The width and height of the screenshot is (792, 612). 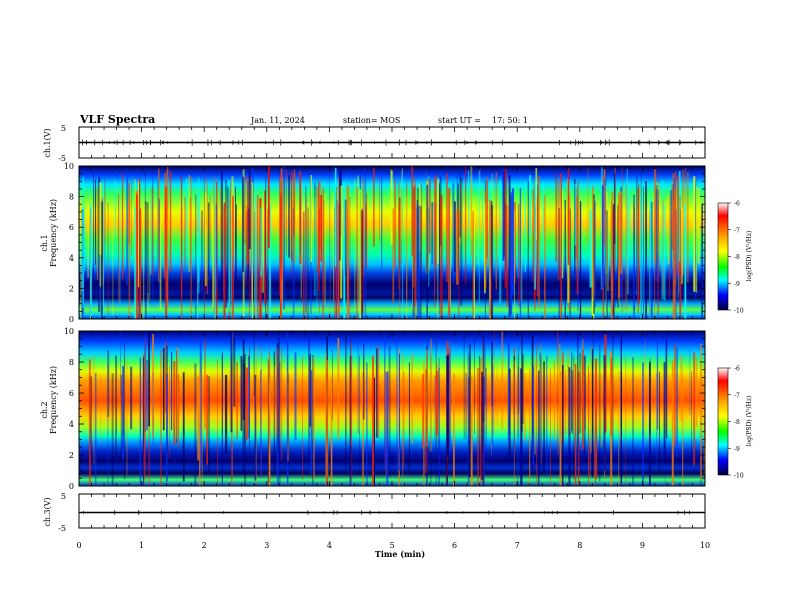 I want to click on figure-title: VLF Spectra, so click(x=117, y=119).